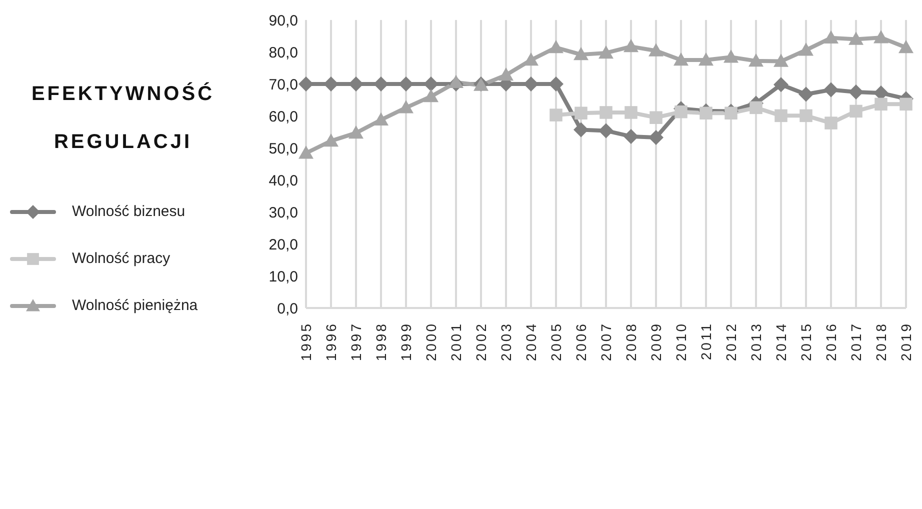 The width and height of the screenshot is (922, 509). What do you see at coordinates (129, 211) in the screenshot?
I see `legend-label: Wolność biznesu` at bounding box center [129, 211].